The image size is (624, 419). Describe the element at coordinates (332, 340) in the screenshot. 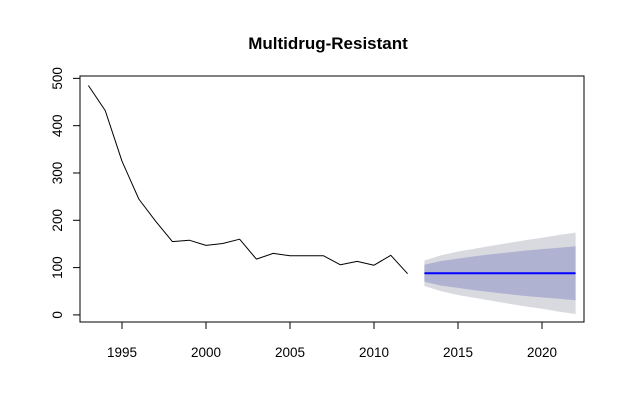

I see `x-axis: 1995 2000 2005 2010 2015 2020` at that location.